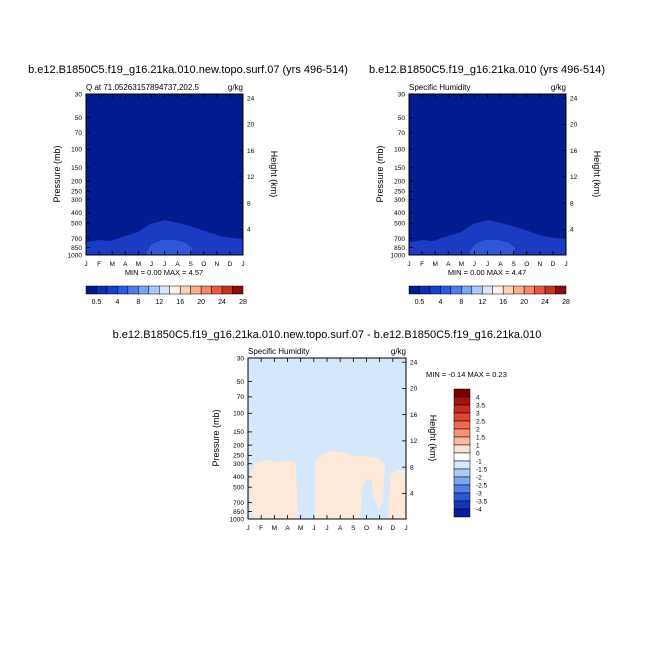 This screenshot has width=654, height=654. What do you see at coordinates (241, 397) in the screenshot?
I see `y-tick-label: 70` at bounding box center [241, 397].